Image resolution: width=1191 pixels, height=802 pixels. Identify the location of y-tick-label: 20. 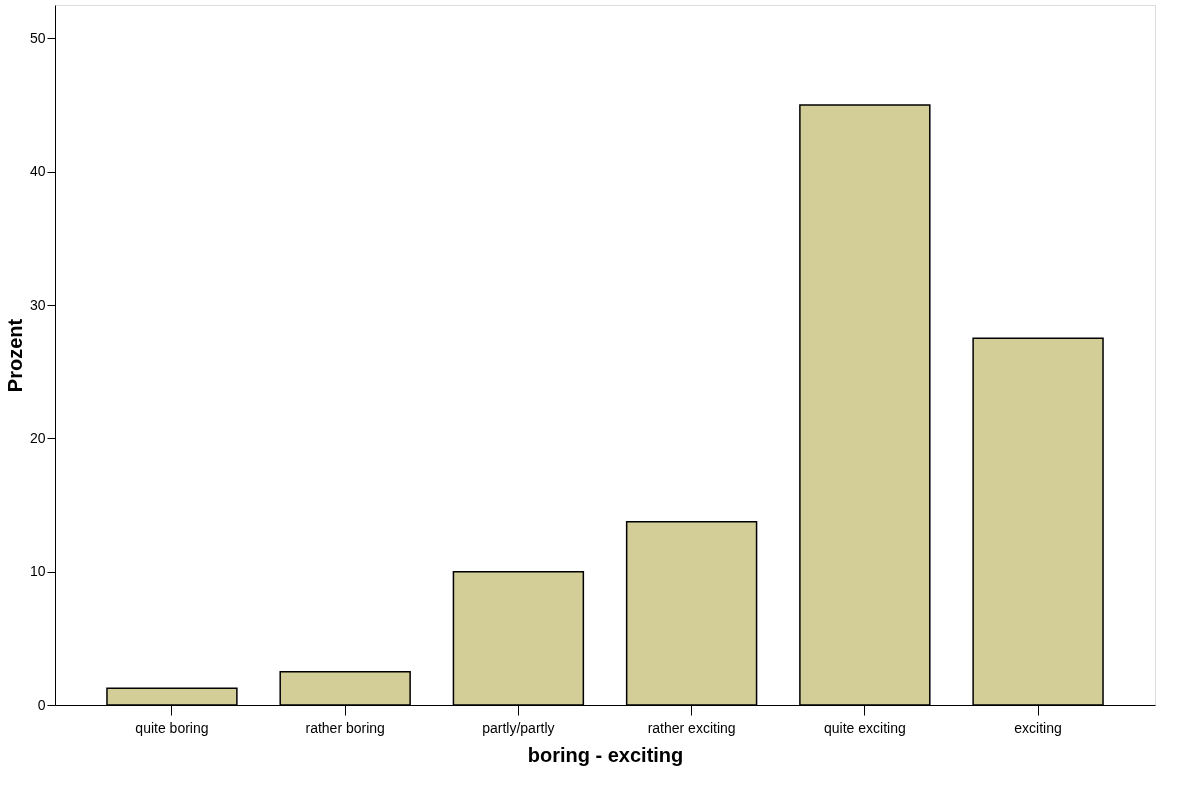
(37, 437).